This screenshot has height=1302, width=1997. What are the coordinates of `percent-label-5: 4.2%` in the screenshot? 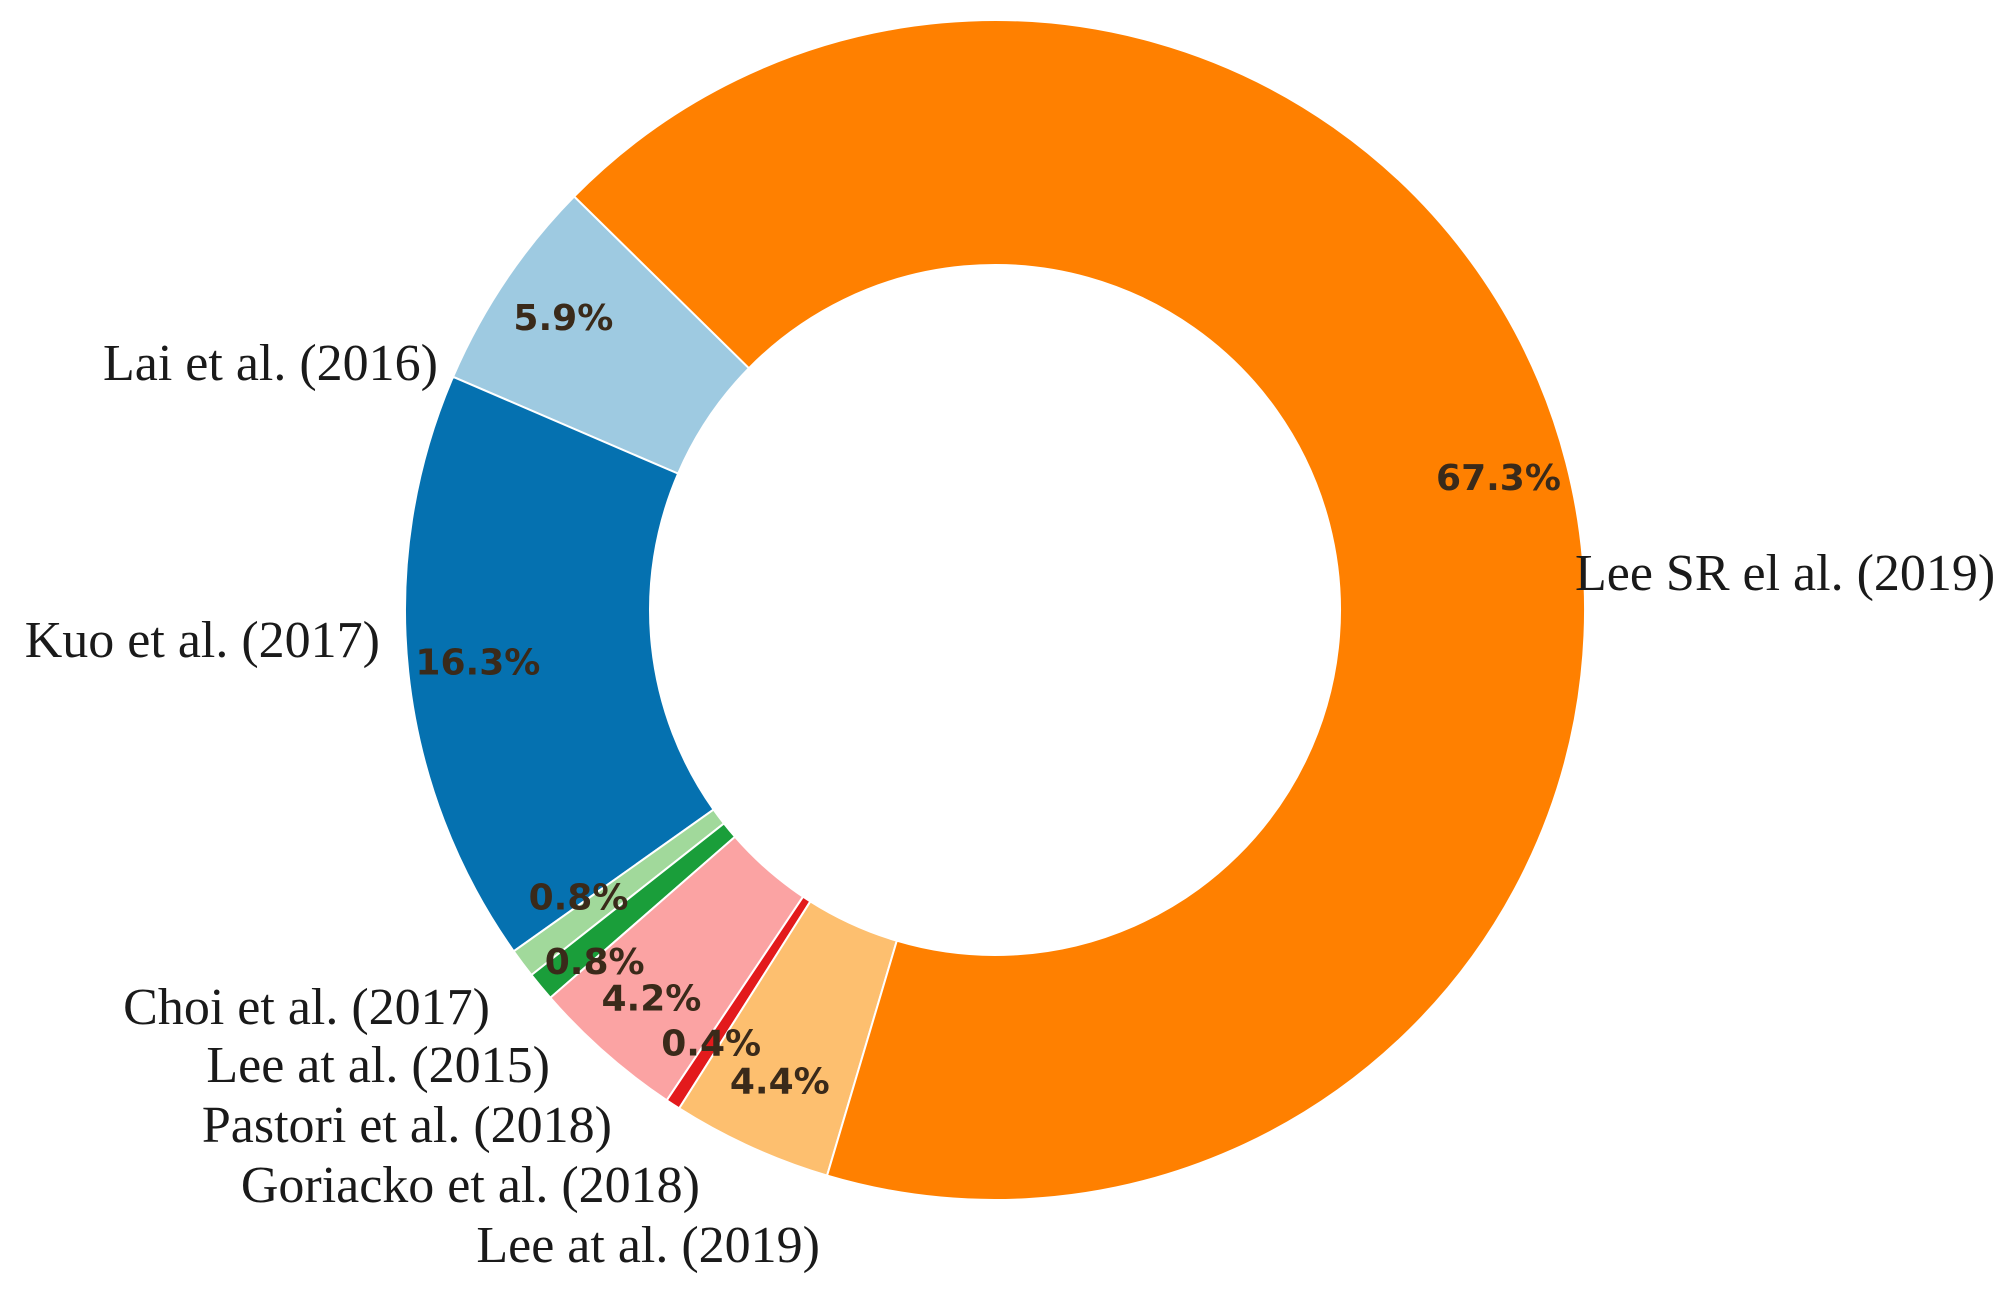 It's located at (652, 998).